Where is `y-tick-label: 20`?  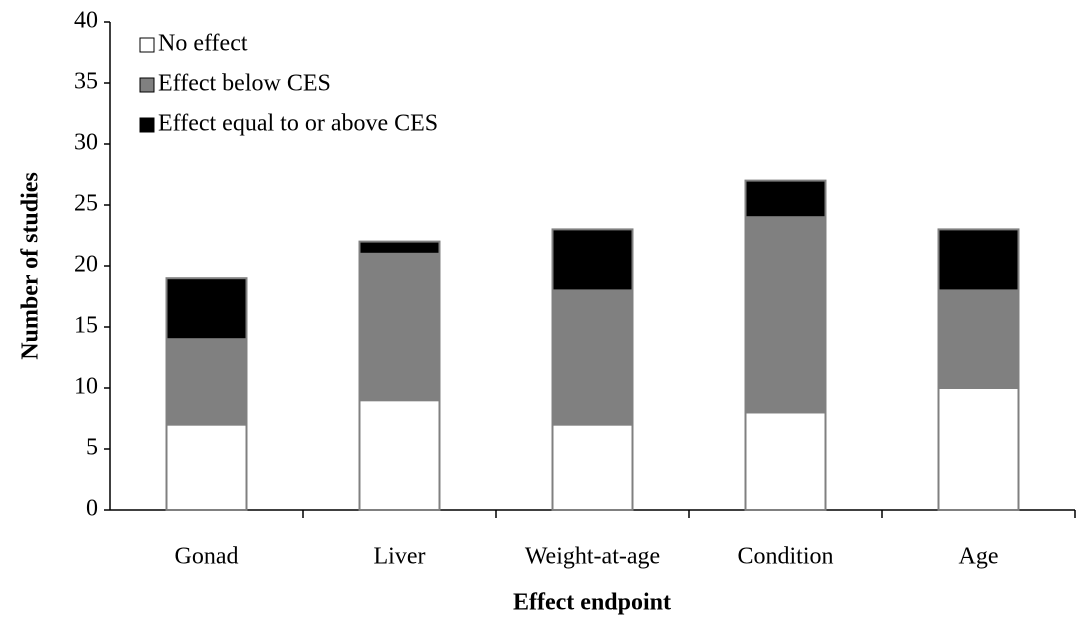
y-tick-label: 20 is located at coordinates (86, 265).